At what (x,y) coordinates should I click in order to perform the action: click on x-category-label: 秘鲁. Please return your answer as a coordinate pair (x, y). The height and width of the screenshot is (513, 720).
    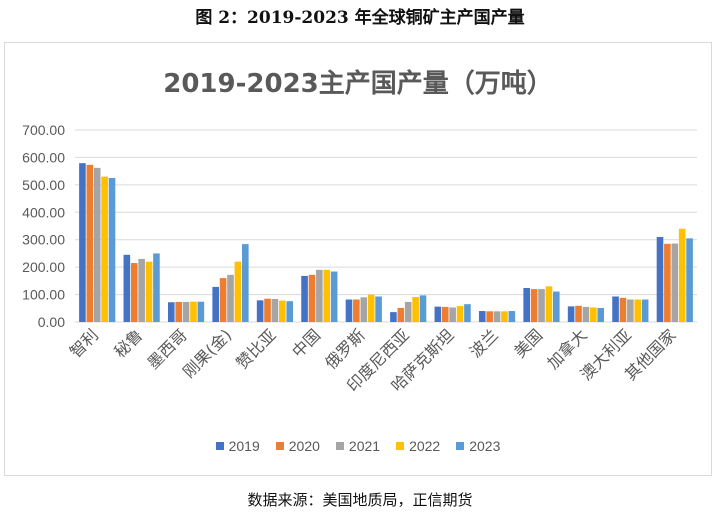
    Looking at the image, I should click on (128, 343).